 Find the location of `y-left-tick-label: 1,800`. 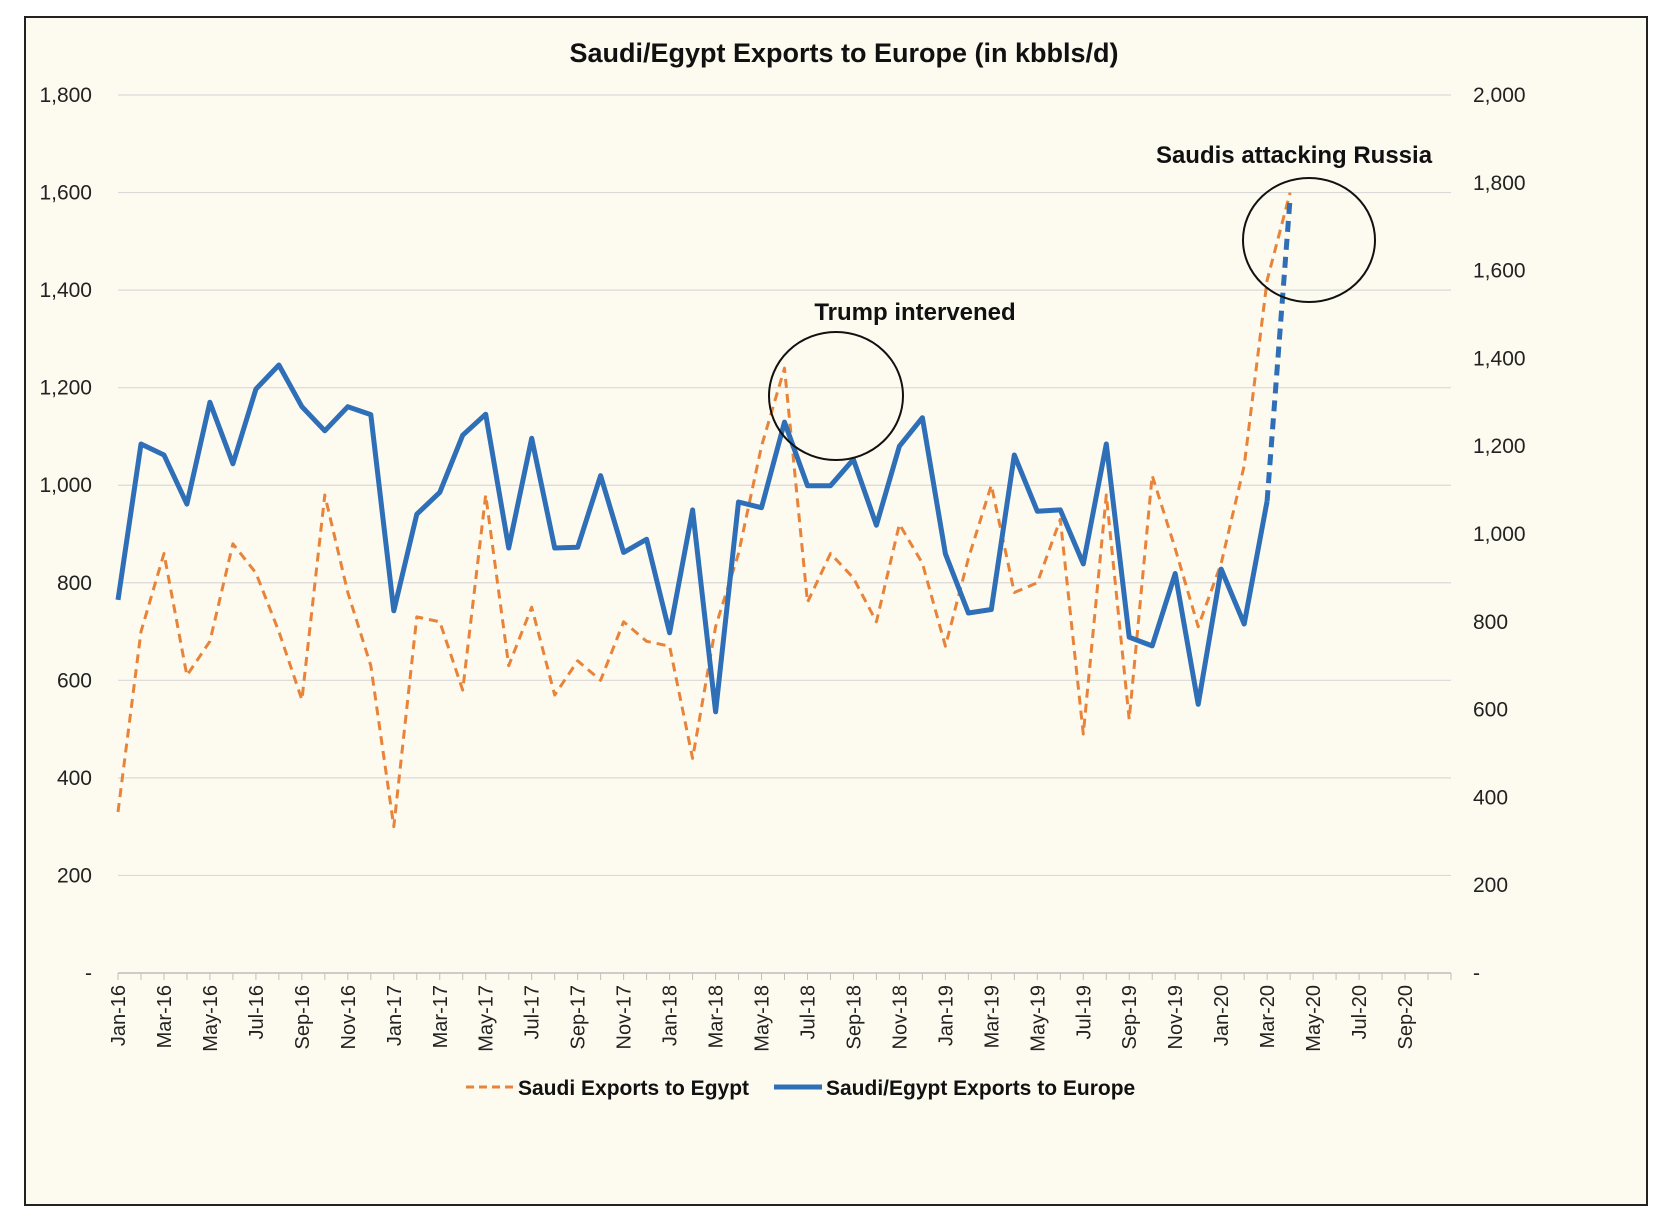

y-left-tick-label: 1,800 is located at coordinates (65, 95).